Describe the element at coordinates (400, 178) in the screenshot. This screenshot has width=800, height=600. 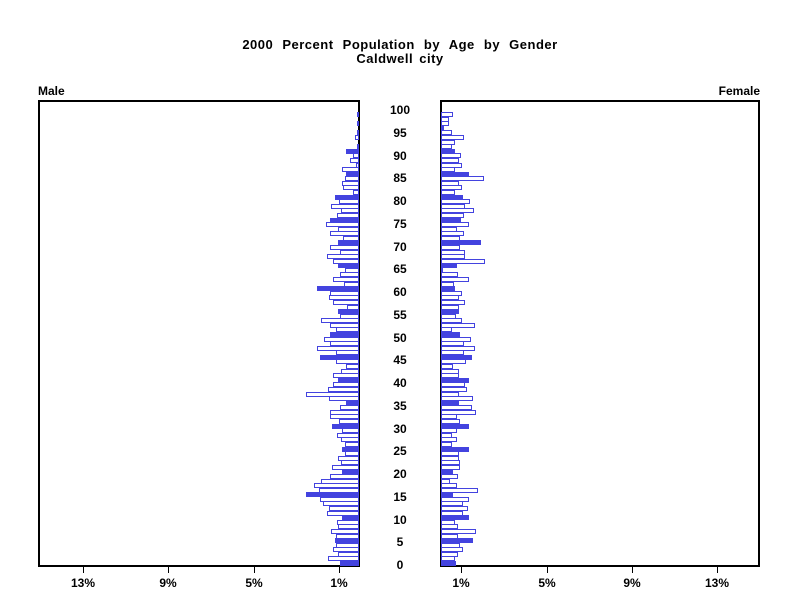
I see `age-tick-label-85: 85` at that location.